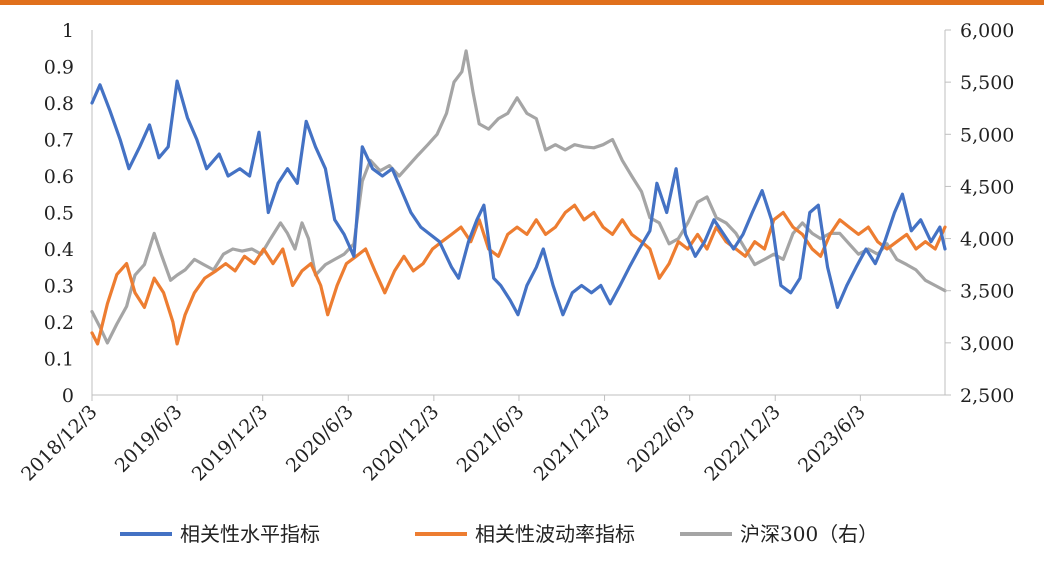  Describe the element at coordinates (987, 292) in the screenshot. I see `right-tick-label: 3,500` at that location.